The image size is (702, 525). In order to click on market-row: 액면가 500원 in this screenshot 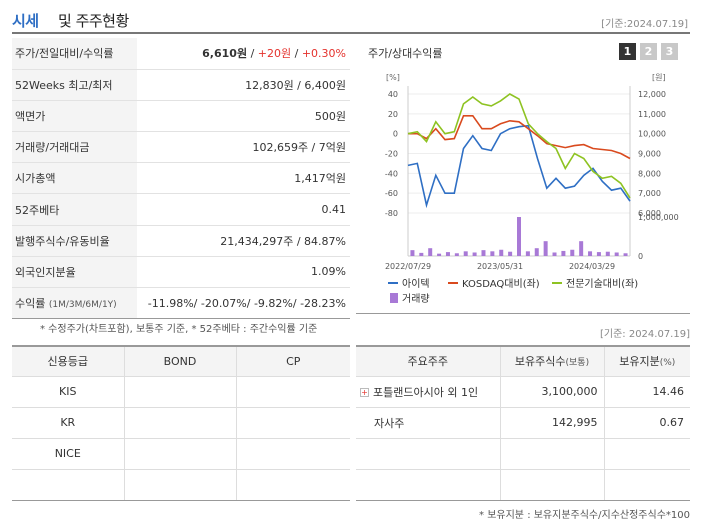, I will do `click(181, 116)`.